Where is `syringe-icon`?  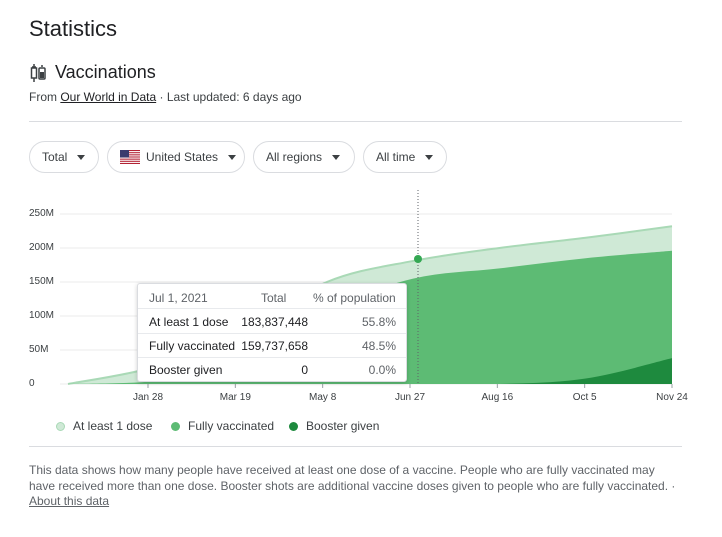
syringe-icon is located at coordinates (38, 73).